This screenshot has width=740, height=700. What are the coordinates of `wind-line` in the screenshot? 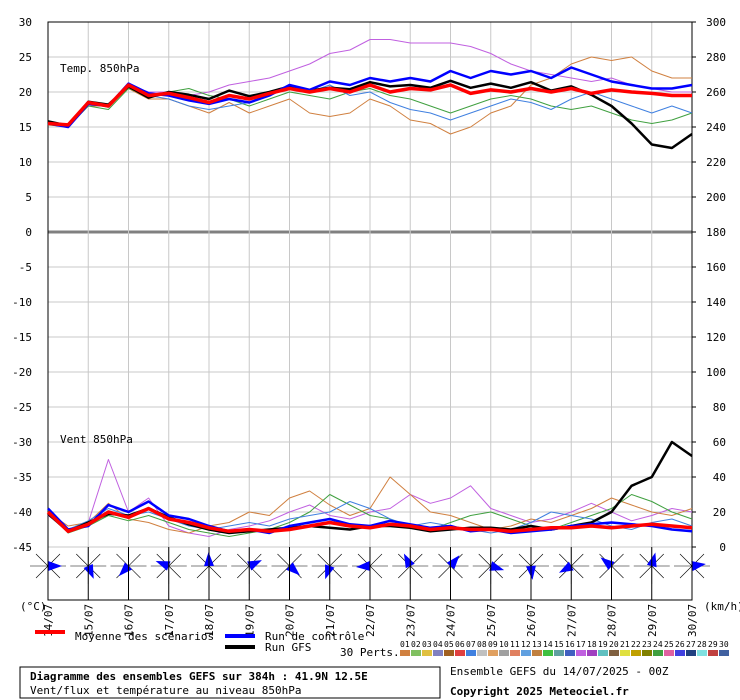 It's located at (369, 520).